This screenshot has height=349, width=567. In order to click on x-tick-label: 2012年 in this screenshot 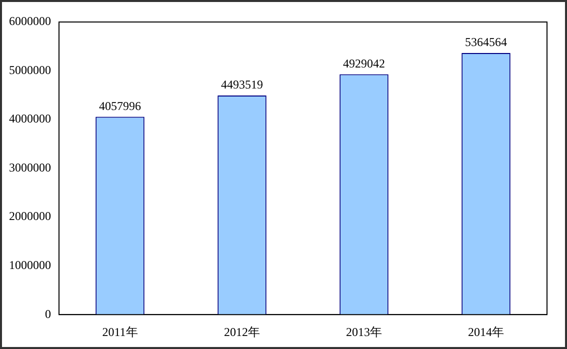, I will do `click(242, 331)`.